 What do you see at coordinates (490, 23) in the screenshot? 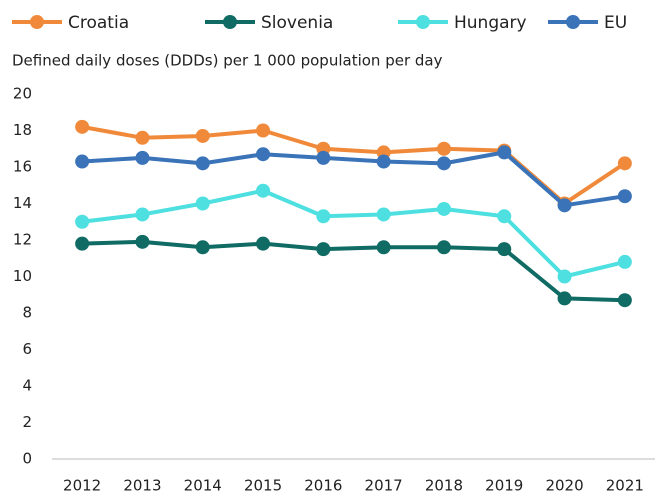
I see `legend-label: Hungary` at bounding box center [490, 23].